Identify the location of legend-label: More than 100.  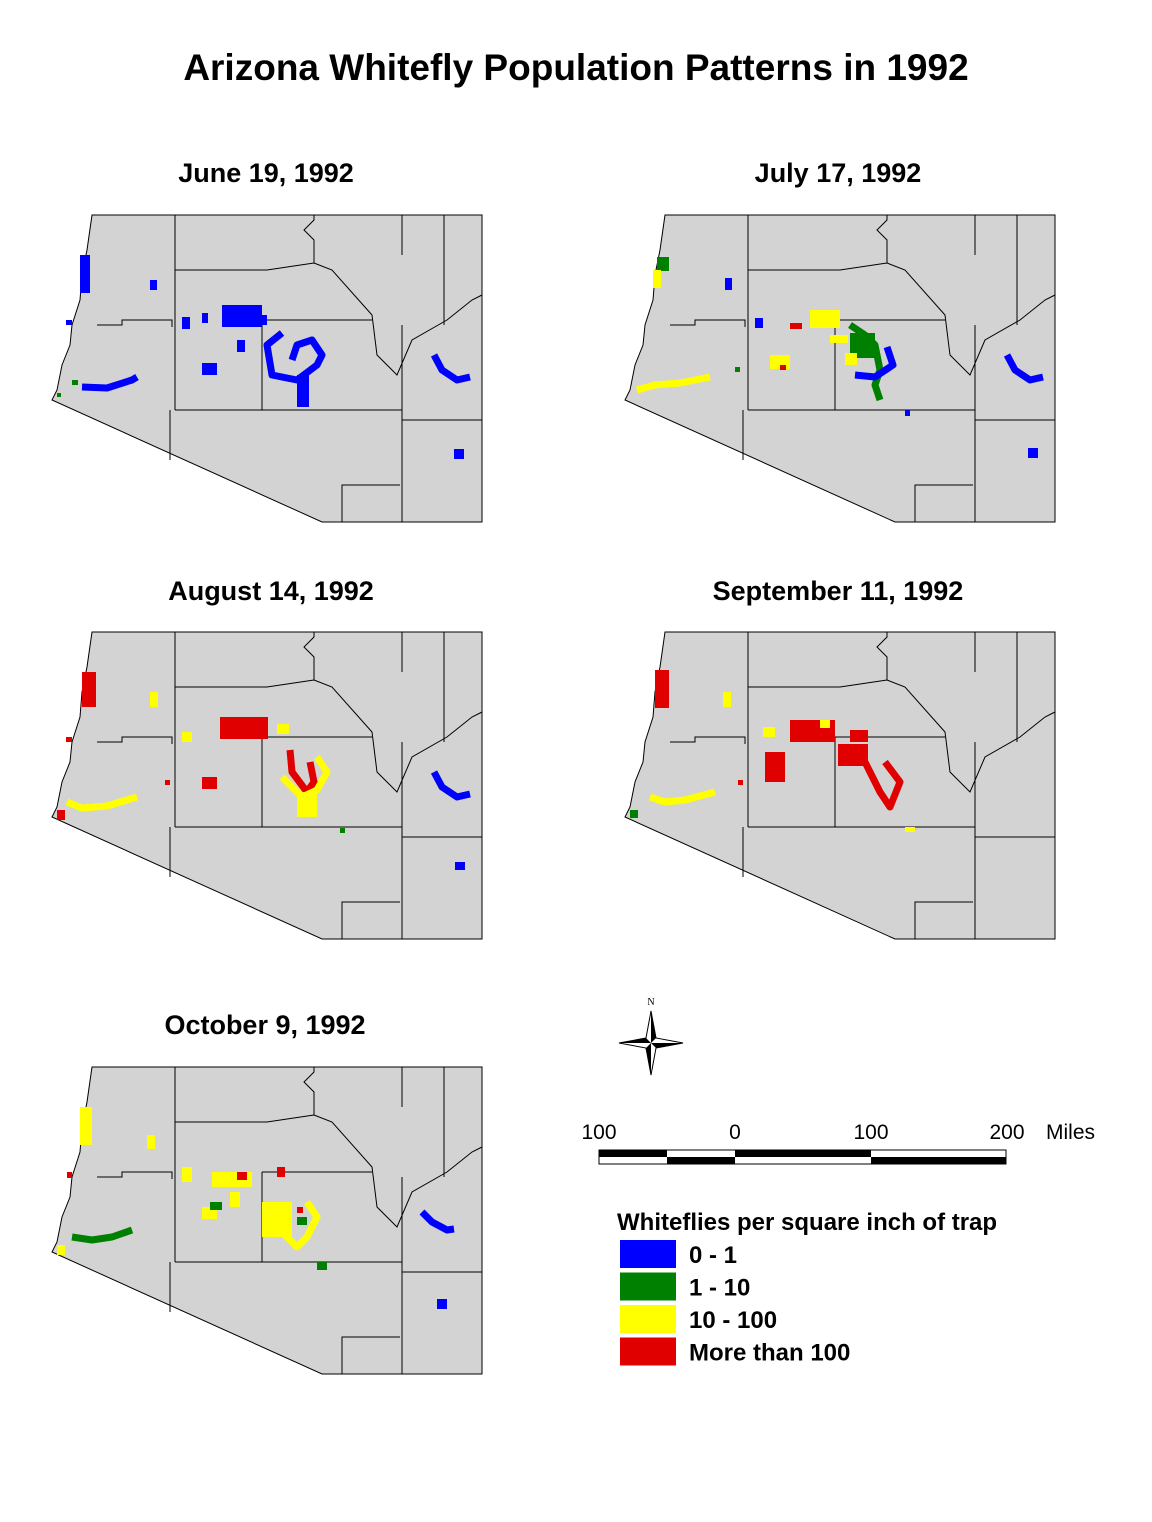
(769, 1353).